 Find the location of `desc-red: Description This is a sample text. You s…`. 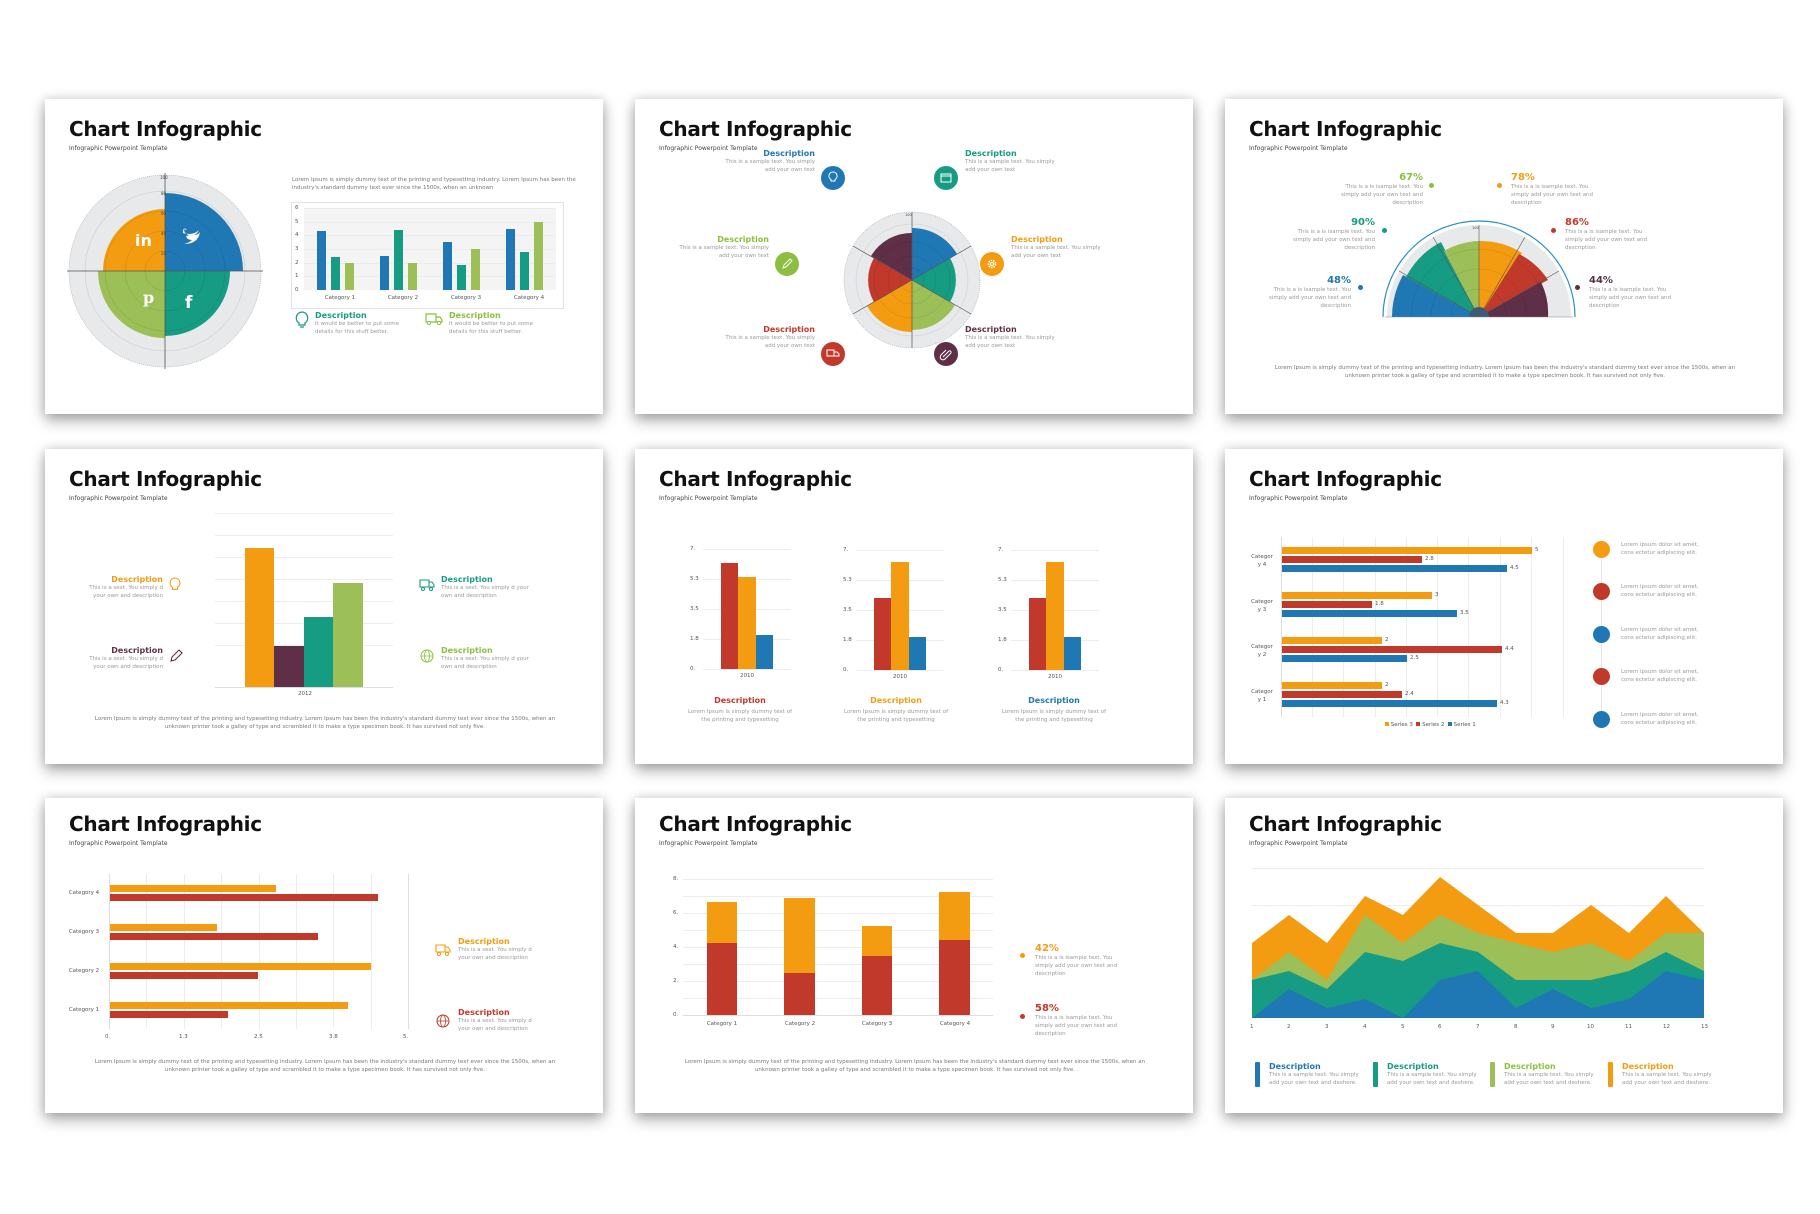

desc-red: Description This is a sample text. You s… is located at coordinates (770, 337).